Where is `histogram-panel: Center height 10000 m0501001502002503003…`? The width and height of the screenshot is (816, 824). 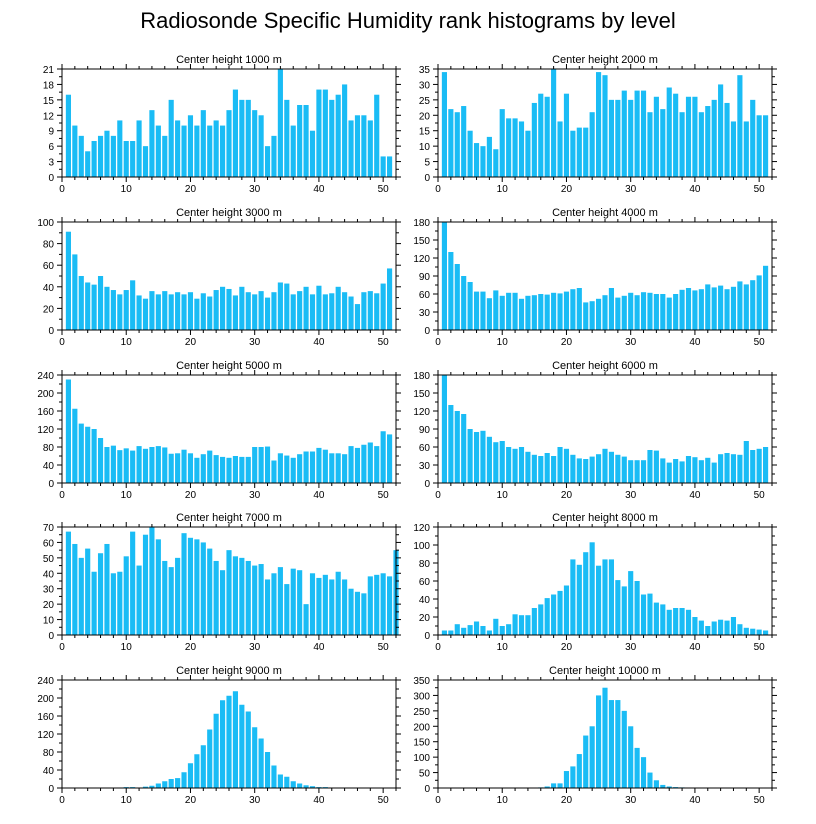
histogram-panel: Center height 10000 m0501001502002503003… is located at coordinates (595, 735).